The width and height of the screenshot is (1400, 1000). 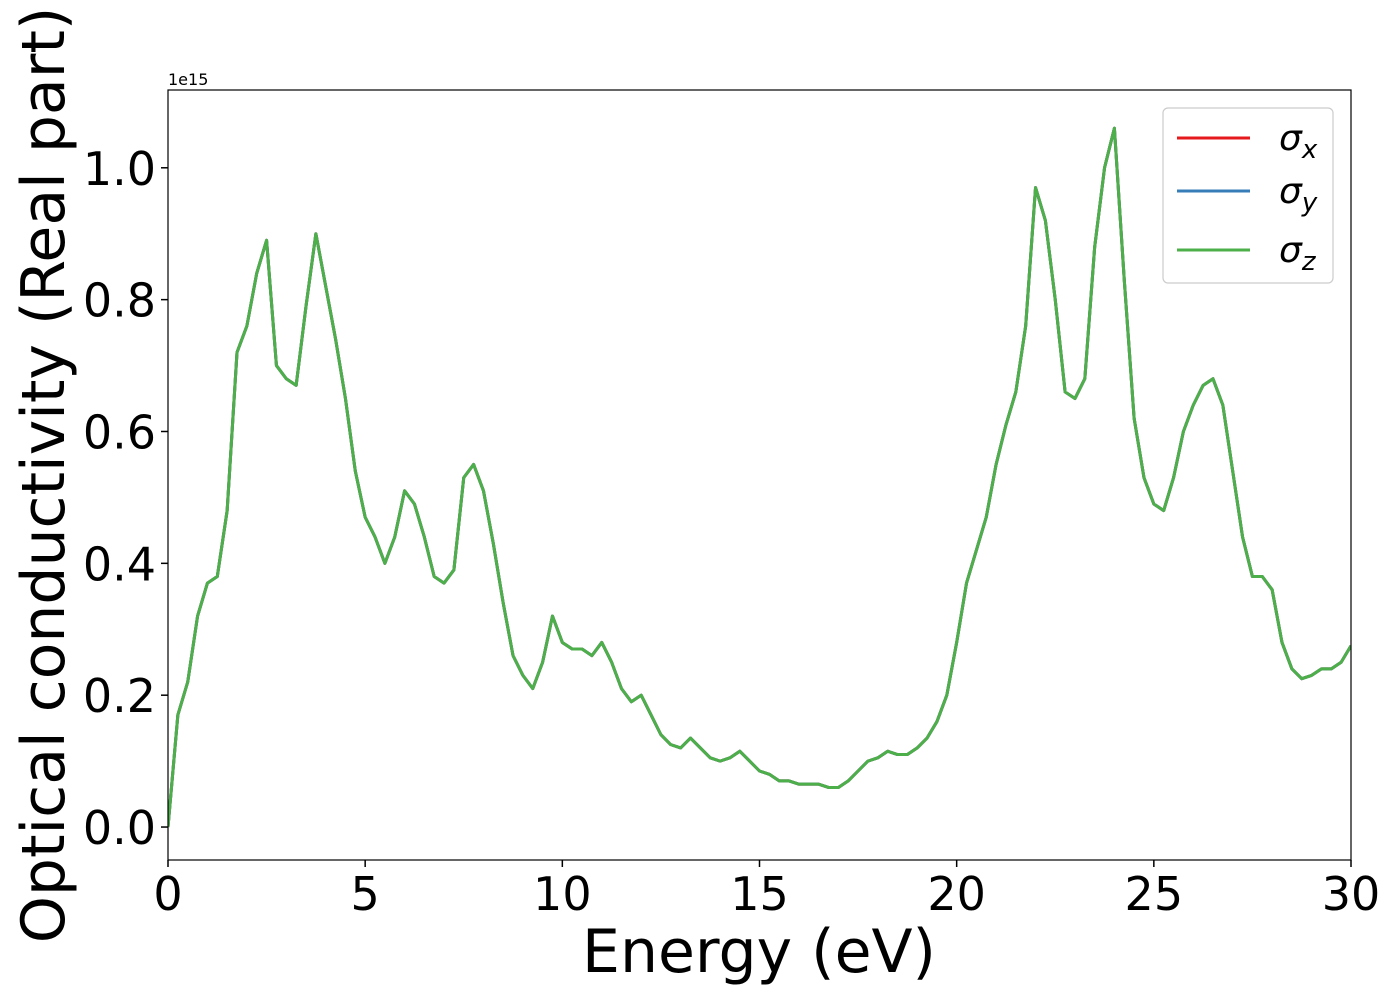 What do you see at coordinates (1298, 253) in the screenshot?
I see `legend-label: σz` at bounding box center [1298, 253].